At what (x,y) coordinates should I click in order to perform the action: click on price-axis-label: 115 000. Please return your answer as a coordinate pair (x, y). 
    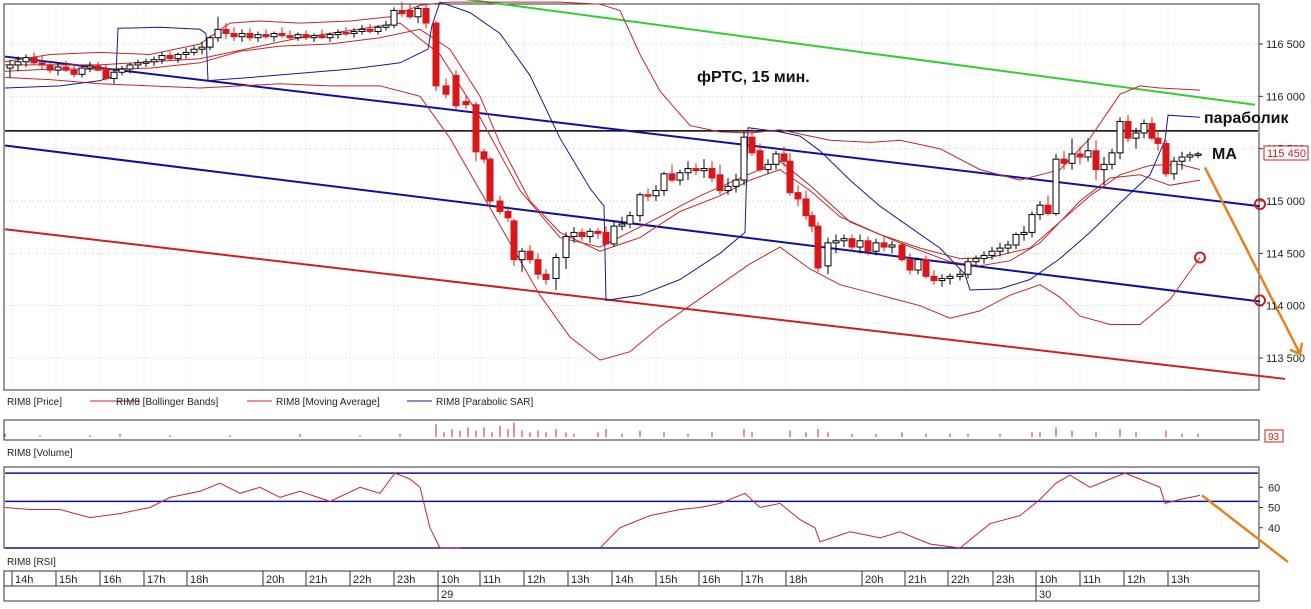
    Looking at the image, I should click on (1285, 202).